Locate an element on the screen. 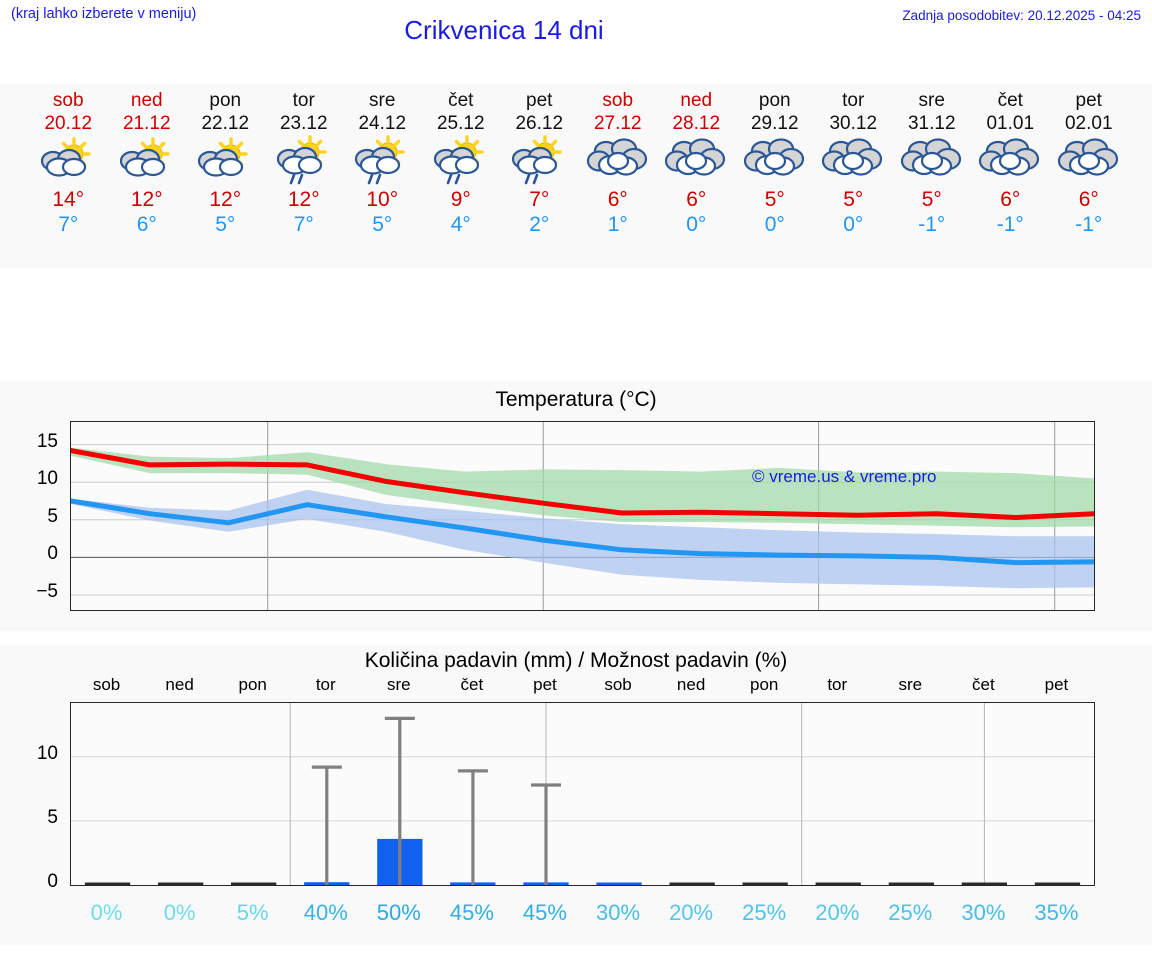 This screenshot has height=975, width=1152. x-tick-label: čet is located at coordinates (983, 684).